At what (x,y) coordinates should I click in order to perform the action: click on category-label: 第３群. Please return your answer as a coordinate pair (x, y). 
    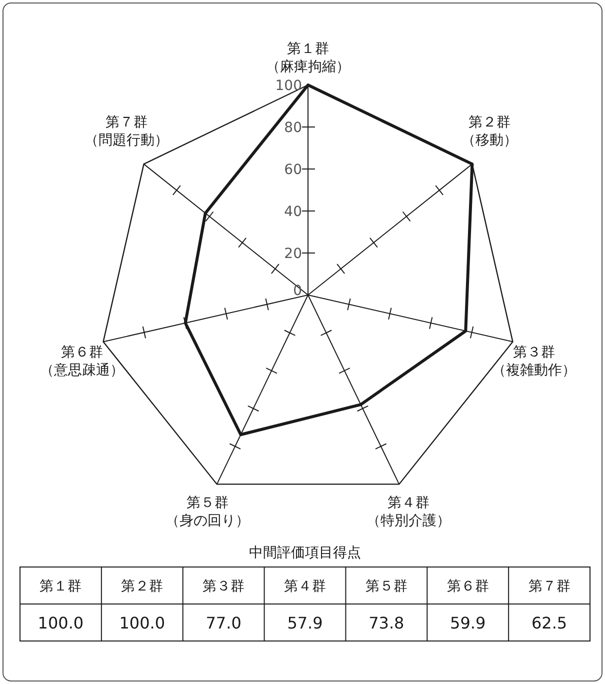
    Looking at the image, I should click on (223, 586).